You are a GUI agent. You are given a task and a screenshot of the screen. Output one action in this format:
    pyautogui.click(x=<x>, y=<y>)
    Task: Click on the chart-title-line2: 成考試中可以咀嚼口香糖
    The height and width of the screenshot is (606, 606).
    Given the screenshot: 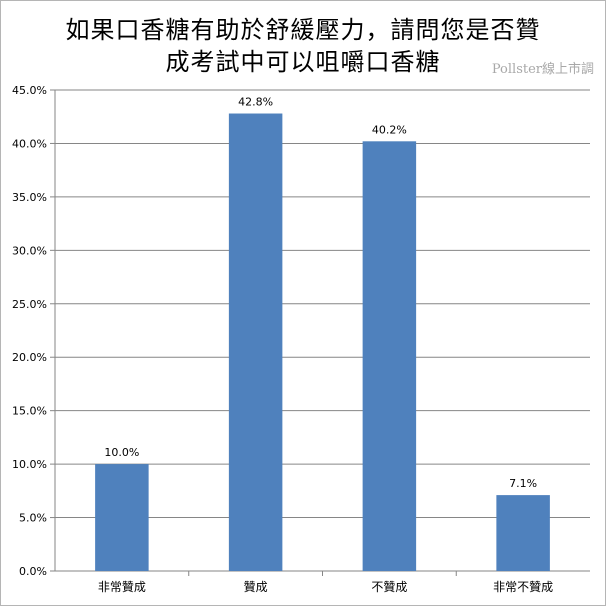 What is the action you would take?
    pyautogui.click(x=303, y=62)
    